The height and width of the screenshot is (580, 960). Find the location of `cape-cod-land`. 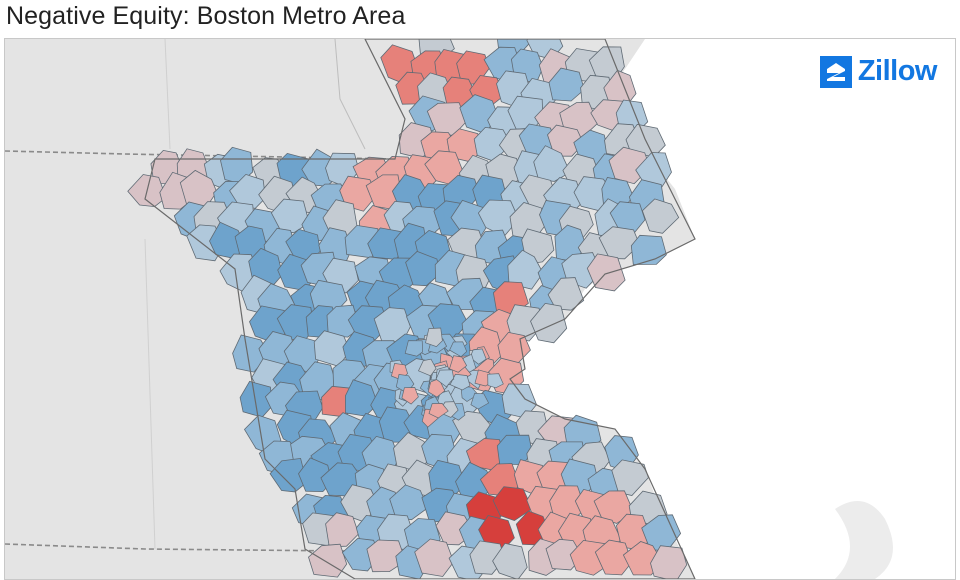

cape-cod-land is located at coordinates (864, 540).